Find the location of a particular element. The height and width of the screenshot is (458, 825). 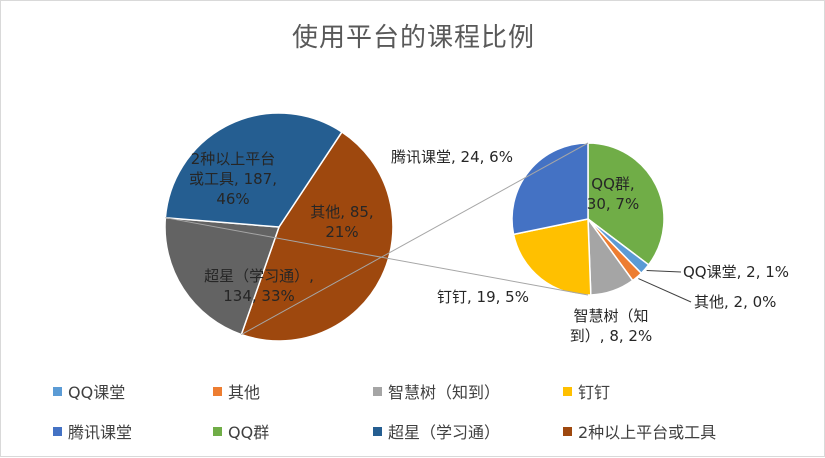

legend-label: 智慧树（知到） is located at coordinates (444, 392).